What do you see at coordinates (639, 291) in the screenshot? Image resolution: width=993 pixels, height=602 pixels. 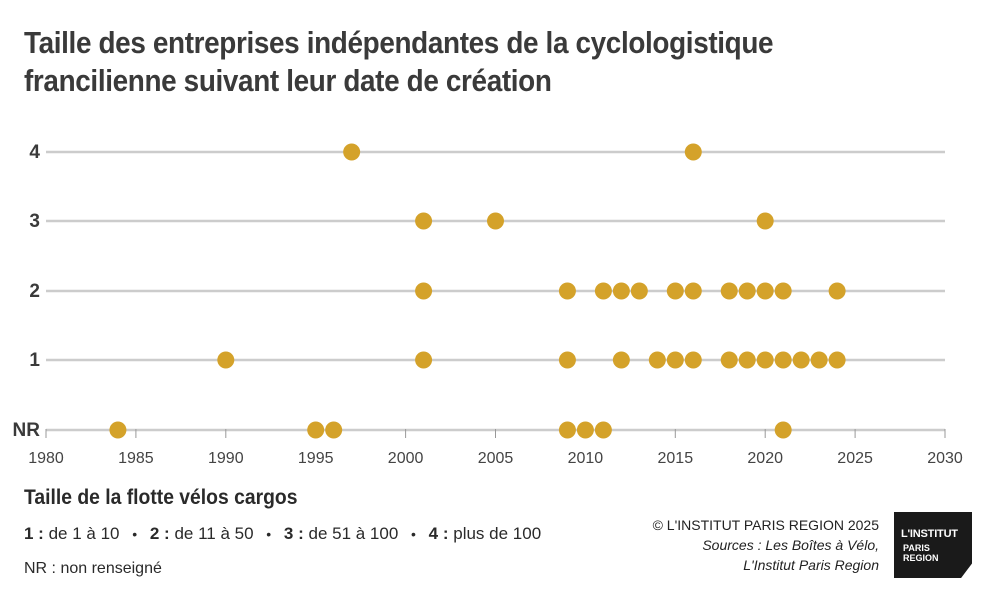 I see `data-point-2-2013` at bounding box center [639, 291].